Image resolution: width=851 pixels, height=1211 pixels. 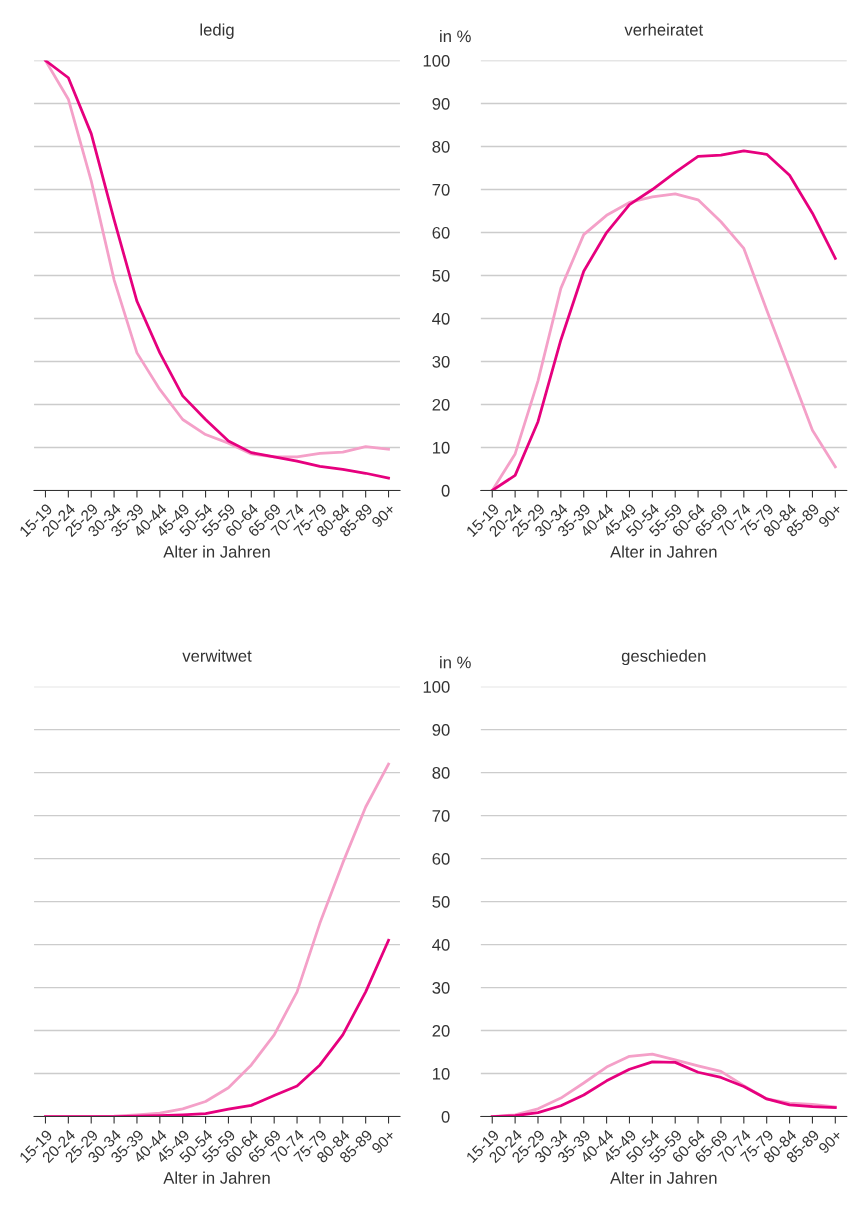 What do you see at coordinates (664, 29) in the screenshot?
I see `chart-title: verheiratet` at bounding box center [664, 29].